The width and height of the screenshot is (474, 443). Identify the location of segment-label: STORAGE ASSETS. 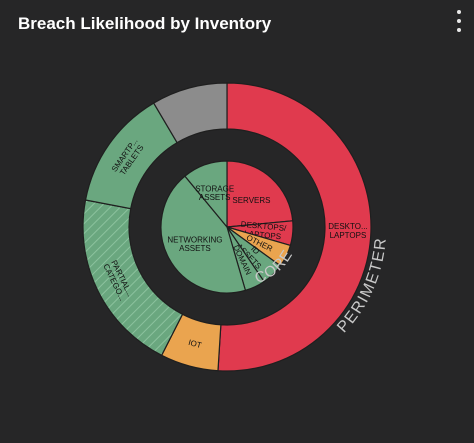
(214, 193).